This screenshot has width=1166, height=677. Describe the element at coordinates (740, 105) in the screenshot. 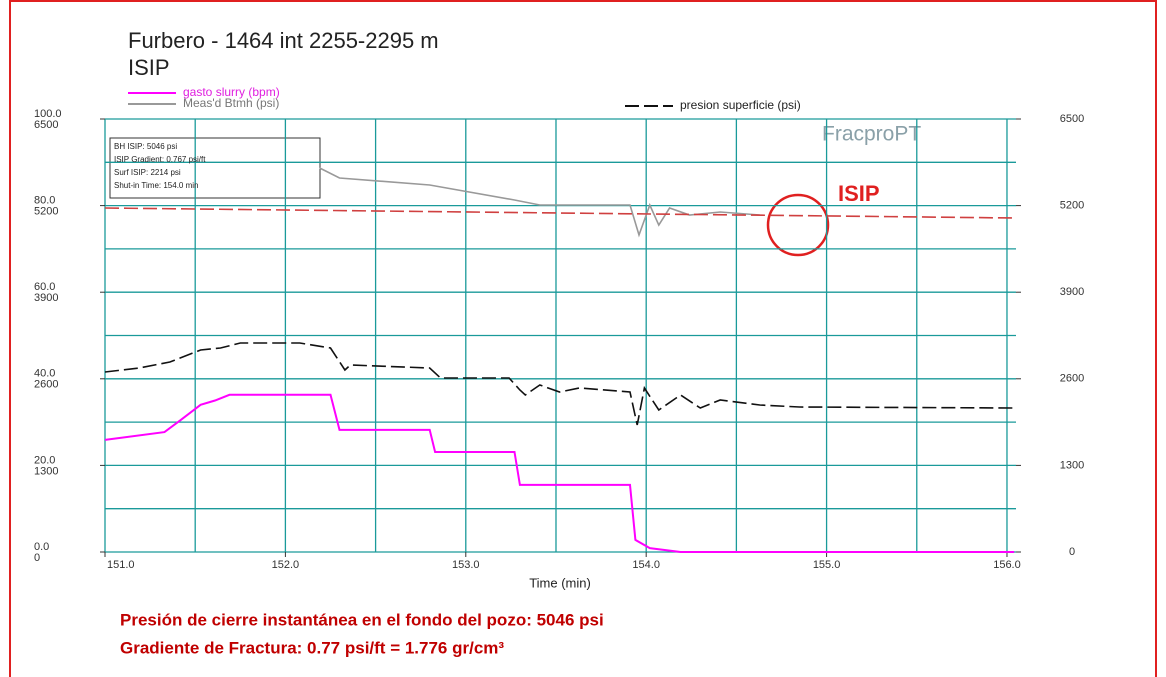

I see `legend-label: presion superficie (psi)` at that location.